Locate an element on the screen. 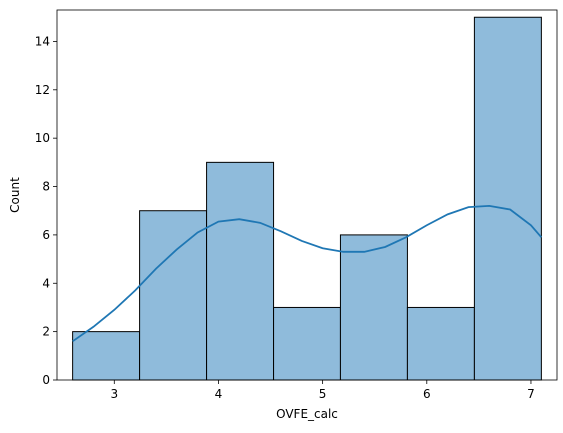  y-tick-label: 0 is located at coordinates (46, 380).